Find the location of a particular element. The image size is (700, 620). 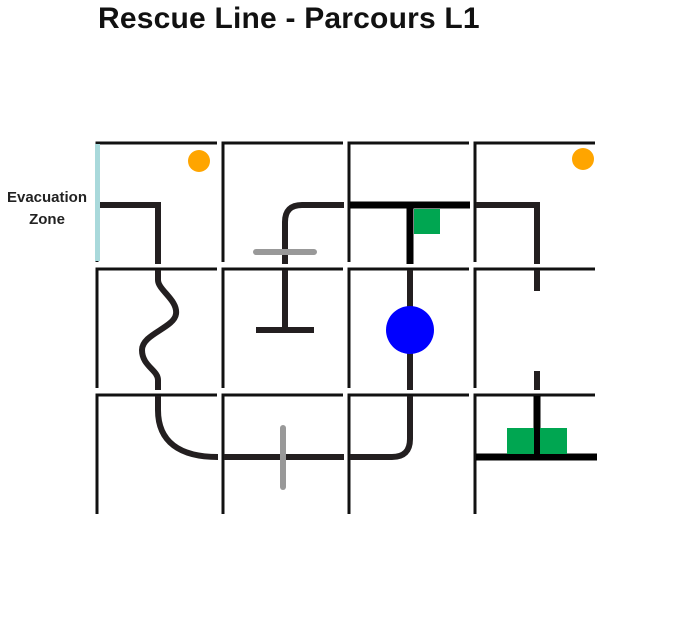

tile-r2c1-border is located at coordinates (156, 327).